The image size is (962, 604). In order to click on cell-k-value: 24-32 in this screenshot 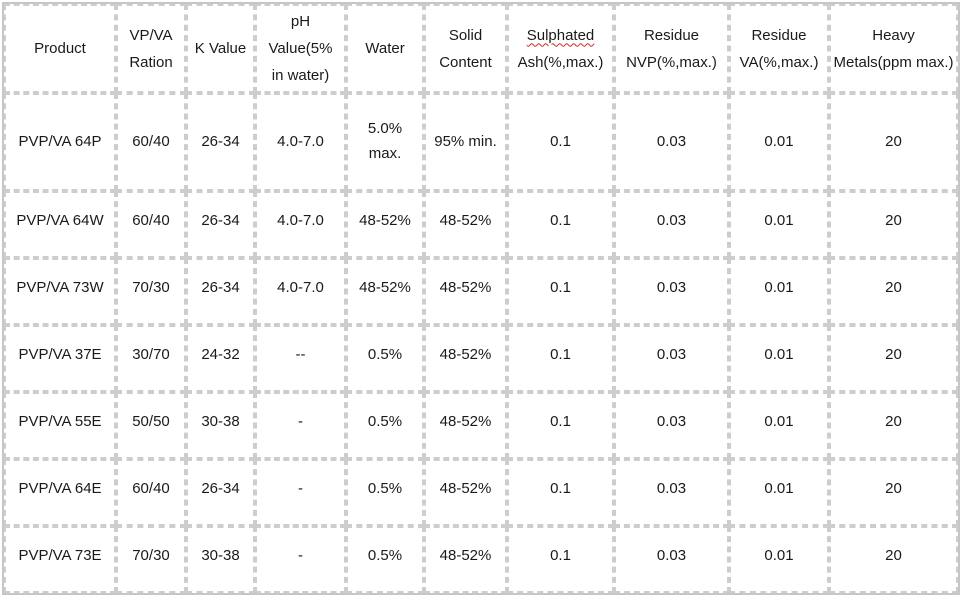, I will do `click(220, 358)`.